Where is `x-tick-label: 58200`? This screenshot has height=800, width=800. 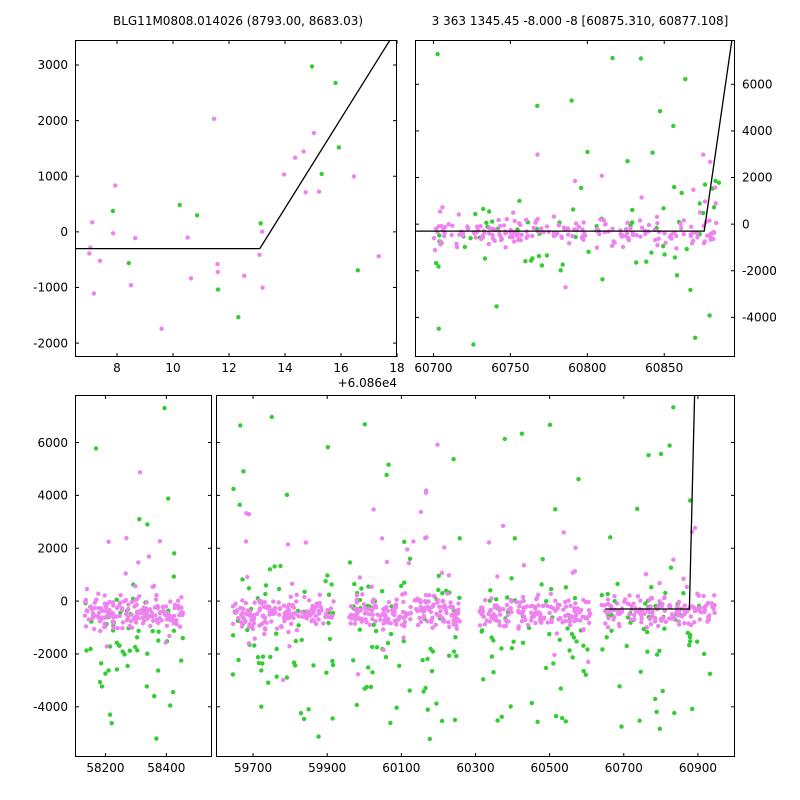
x-tick-label: 58200 is located at coordinates (105, 768).